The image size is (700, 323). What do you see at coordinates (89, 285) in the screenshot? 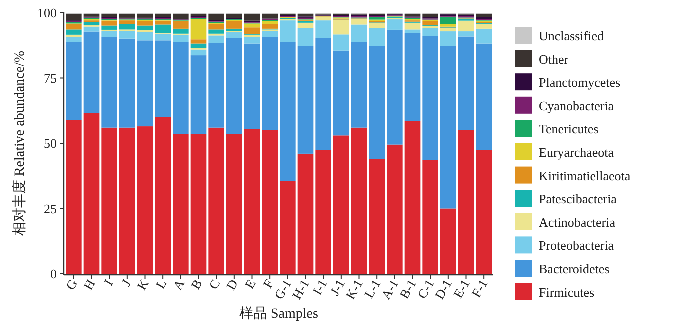
I see `x-tick-label: H` at bounding box center [89, 285].